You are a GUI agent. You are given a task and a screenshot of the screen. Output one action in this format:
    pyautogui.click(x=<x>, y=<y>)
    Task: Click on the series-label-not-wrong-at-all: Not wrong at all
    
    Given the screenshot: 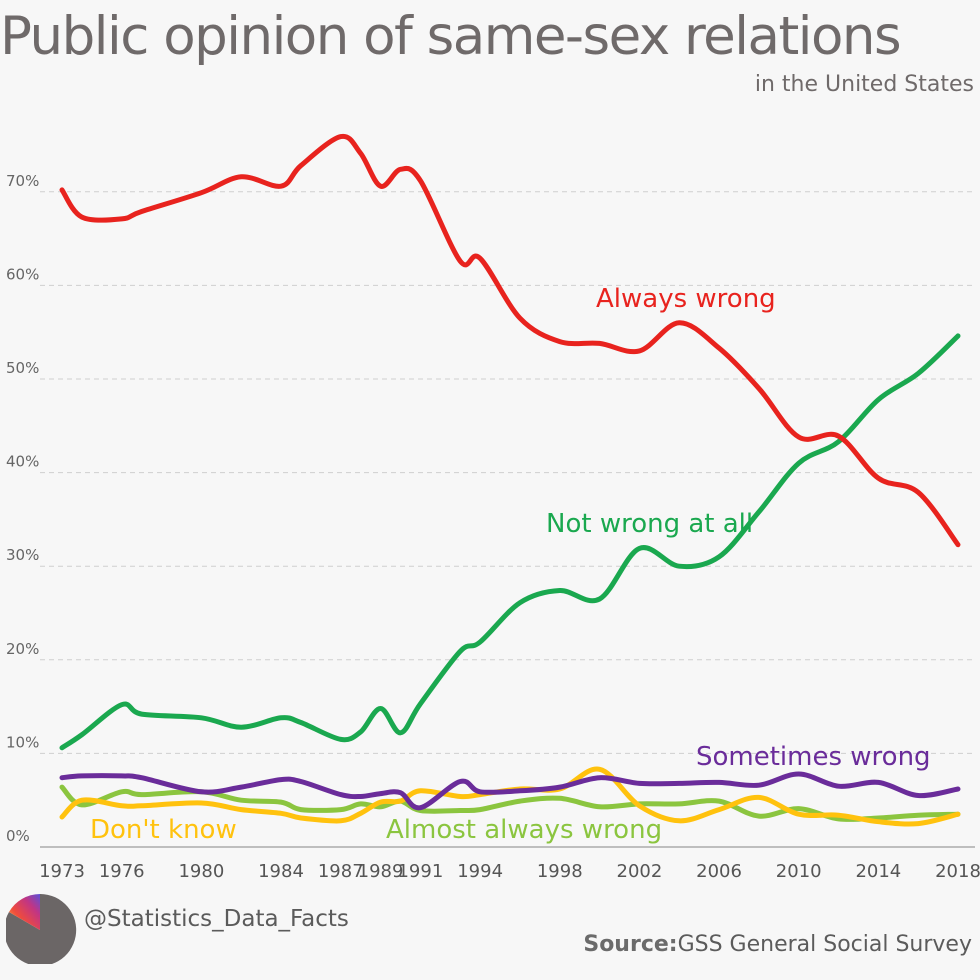 What is the action you would take?
    pyautogui.click(x=649, y=524)
    